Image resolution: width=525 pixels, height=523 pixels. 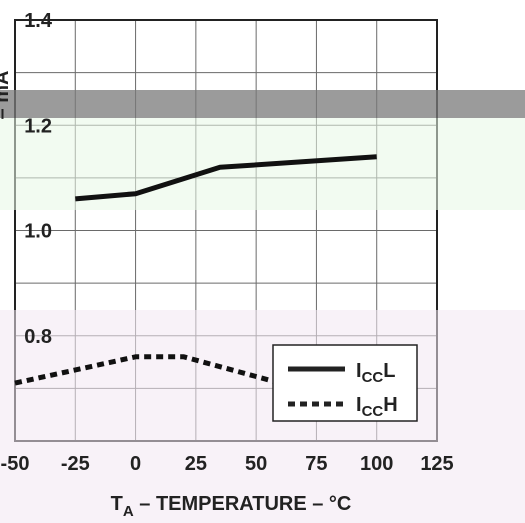 What do you see at coordinates (128, 511) in the screenshot?
I see `x-title-sub: A` at bounding box center [128, 511].